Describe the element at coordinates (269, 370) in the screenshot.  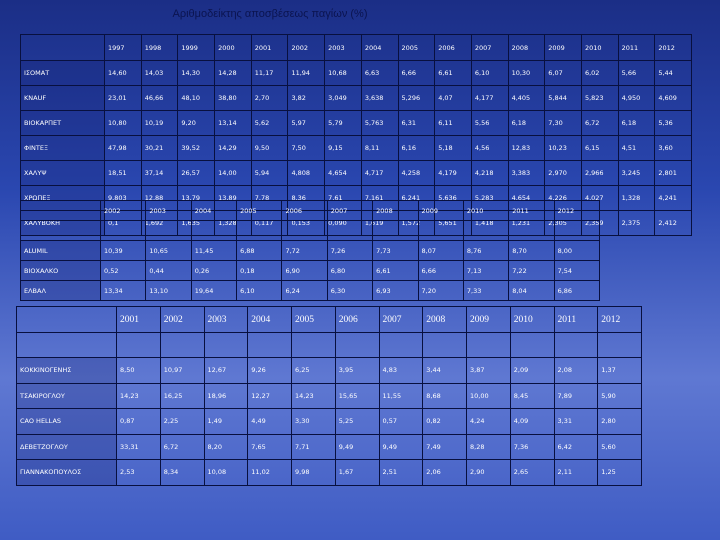
I see `value-cell: 9,26` at that location.